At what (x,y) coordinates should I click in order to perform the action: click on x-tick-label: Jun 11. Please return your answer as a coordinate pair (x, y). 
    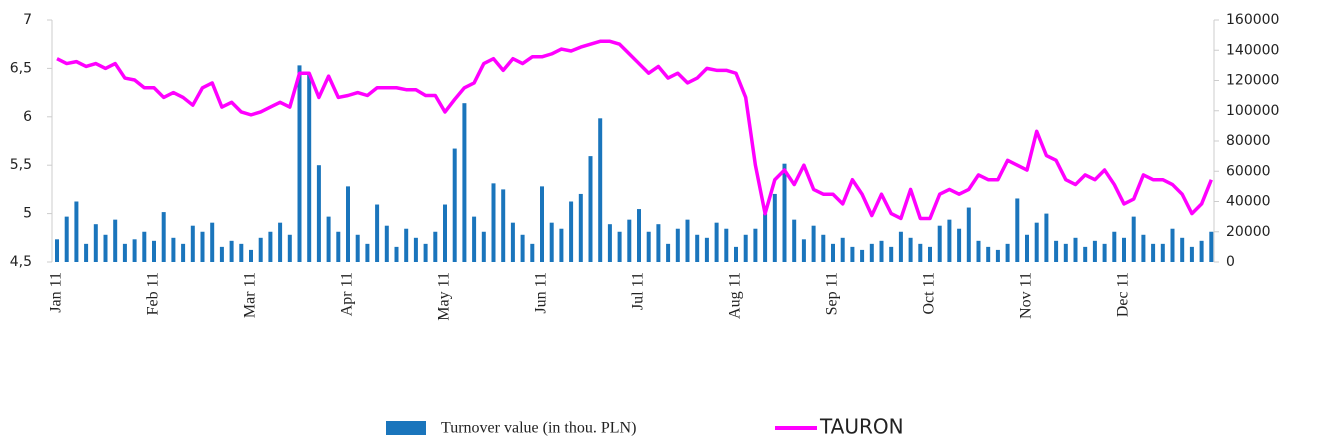
    Looking at the image, I should click on (541, 293).